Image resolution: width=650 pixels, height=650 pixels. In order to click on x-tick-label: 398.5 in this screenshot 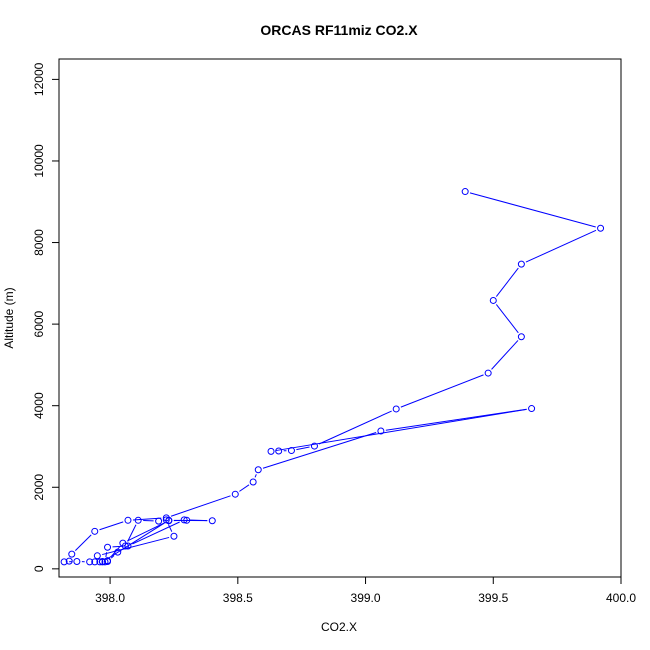, I will do `click(238, 598)`.